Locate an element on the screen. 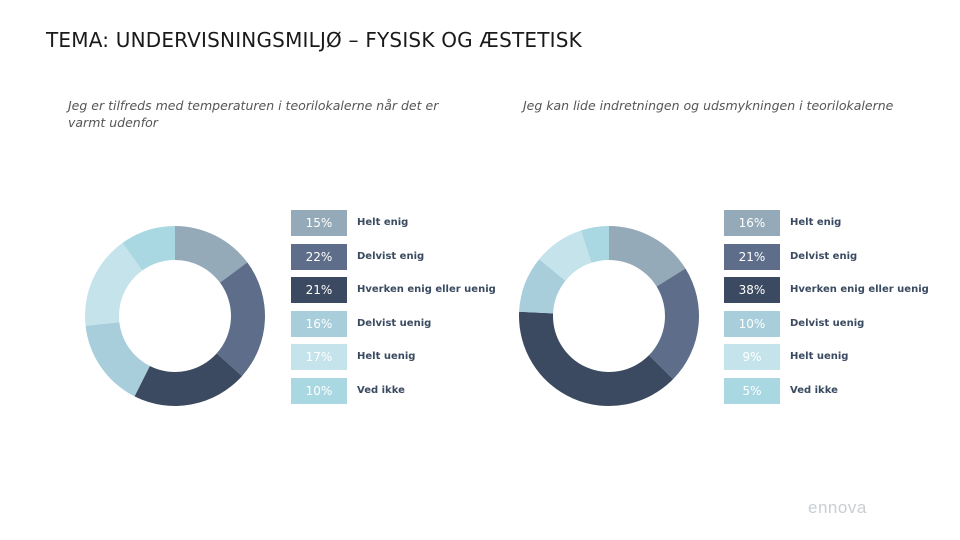  legend-value-swatch: 15% is located at coordinates (319, 223).